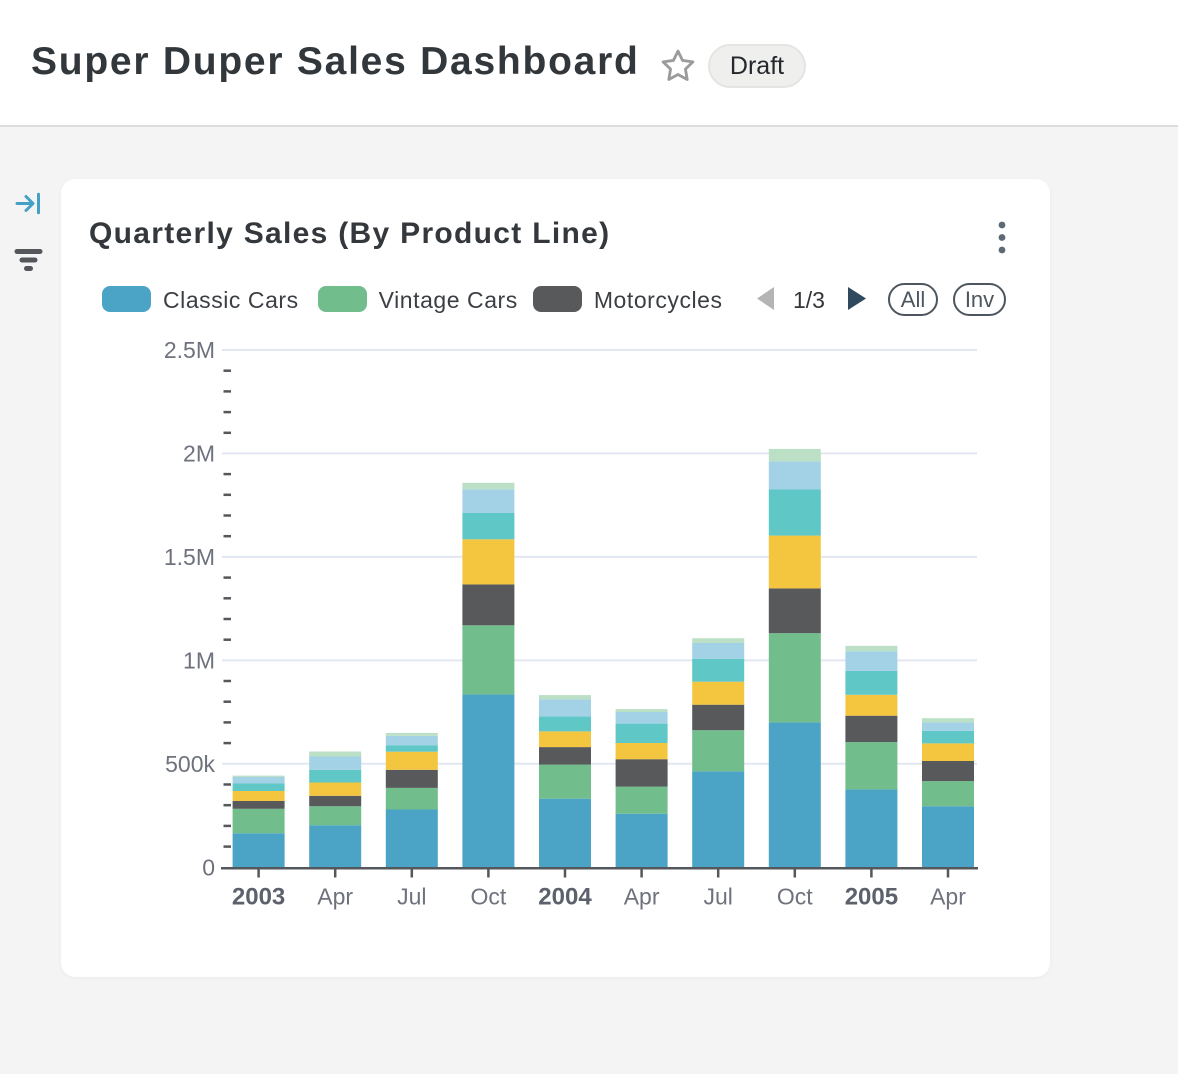 The width and height of the screenshot is (1178, 1074). I want to click on svg-text: 1.5M, so click(189, 557).